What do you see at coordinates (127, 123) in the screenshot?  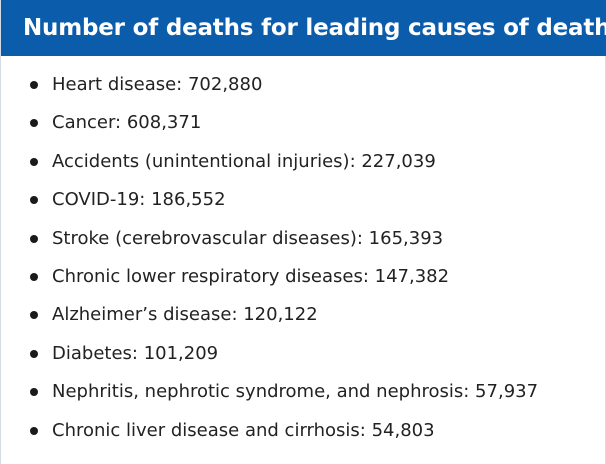 I see `cause-label: Cancer: 608,371` at bounding box center [127, 123].